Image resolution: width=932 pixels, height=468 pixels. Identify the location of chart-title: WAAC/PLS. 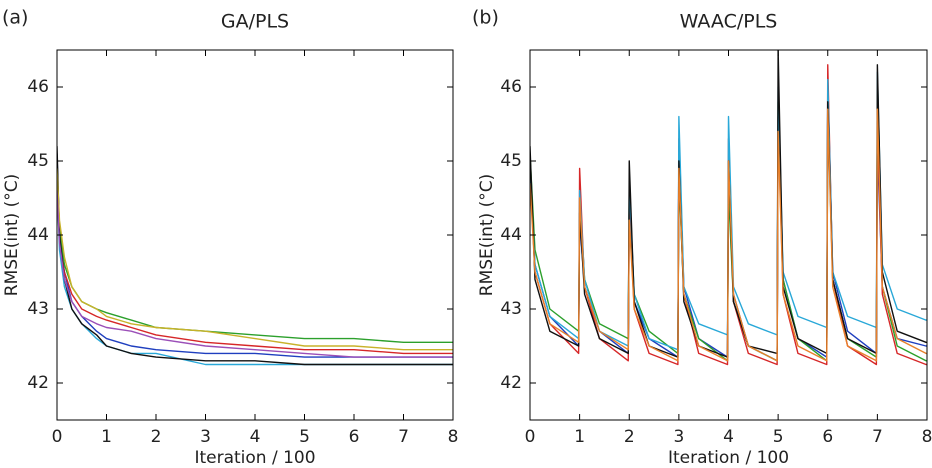
(729, 22).